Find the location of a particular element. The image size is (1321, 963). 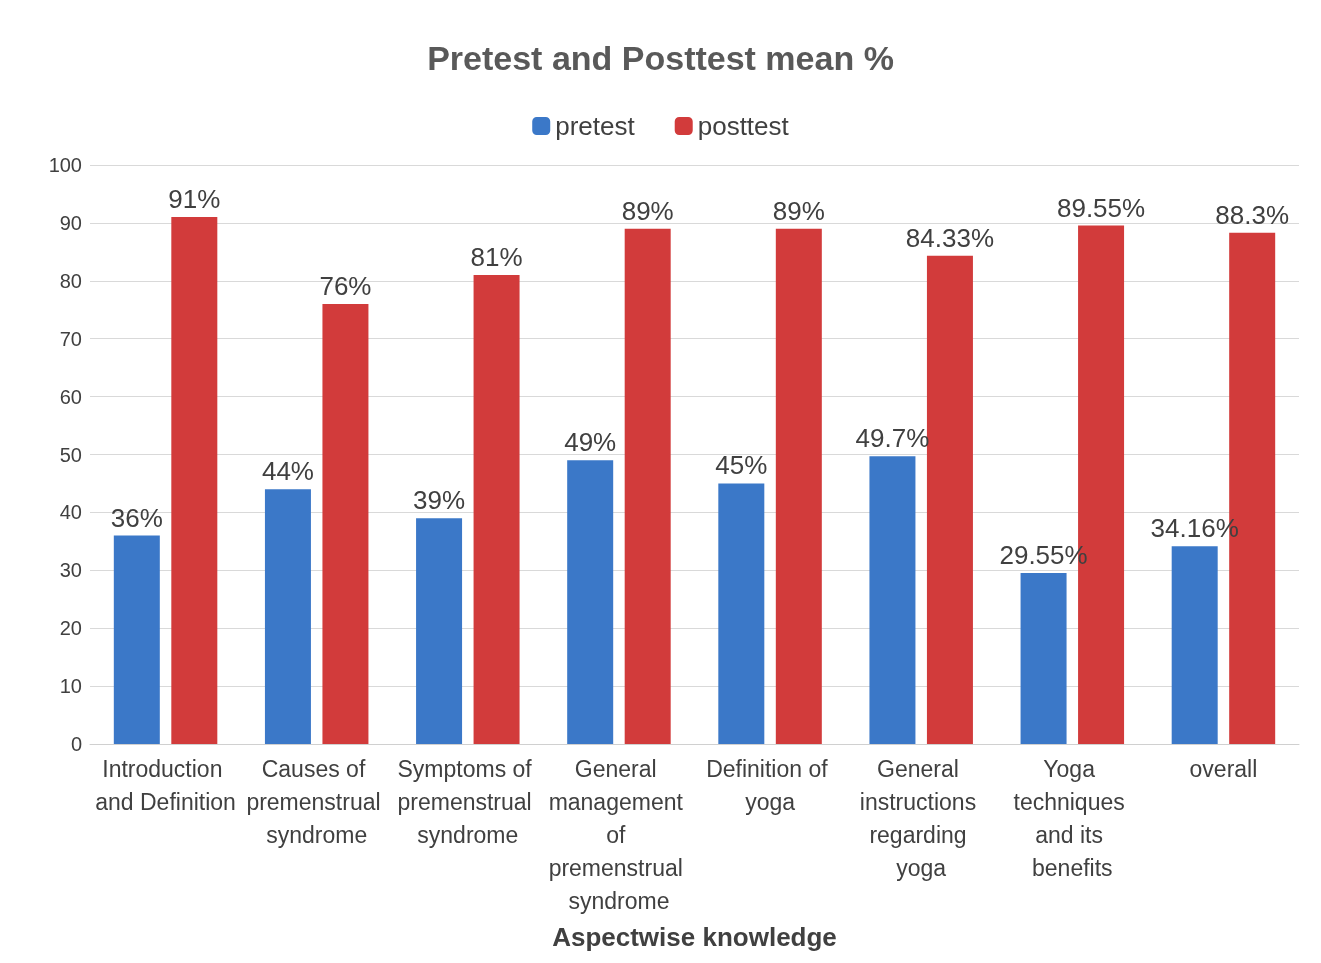

y-tick-label: 80 is located at coordinates (70, 280).